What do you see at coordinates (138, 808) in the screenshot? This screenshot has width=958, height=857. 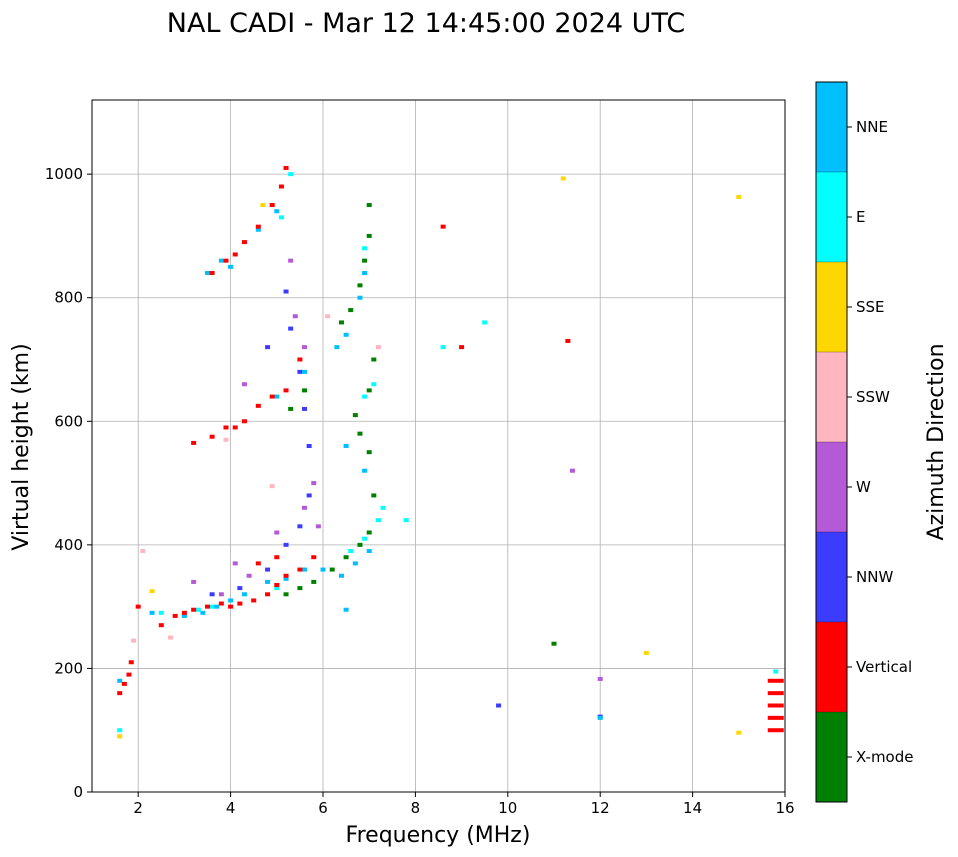 I see `x-tick-label: 2` at bounding box center [138, 808].